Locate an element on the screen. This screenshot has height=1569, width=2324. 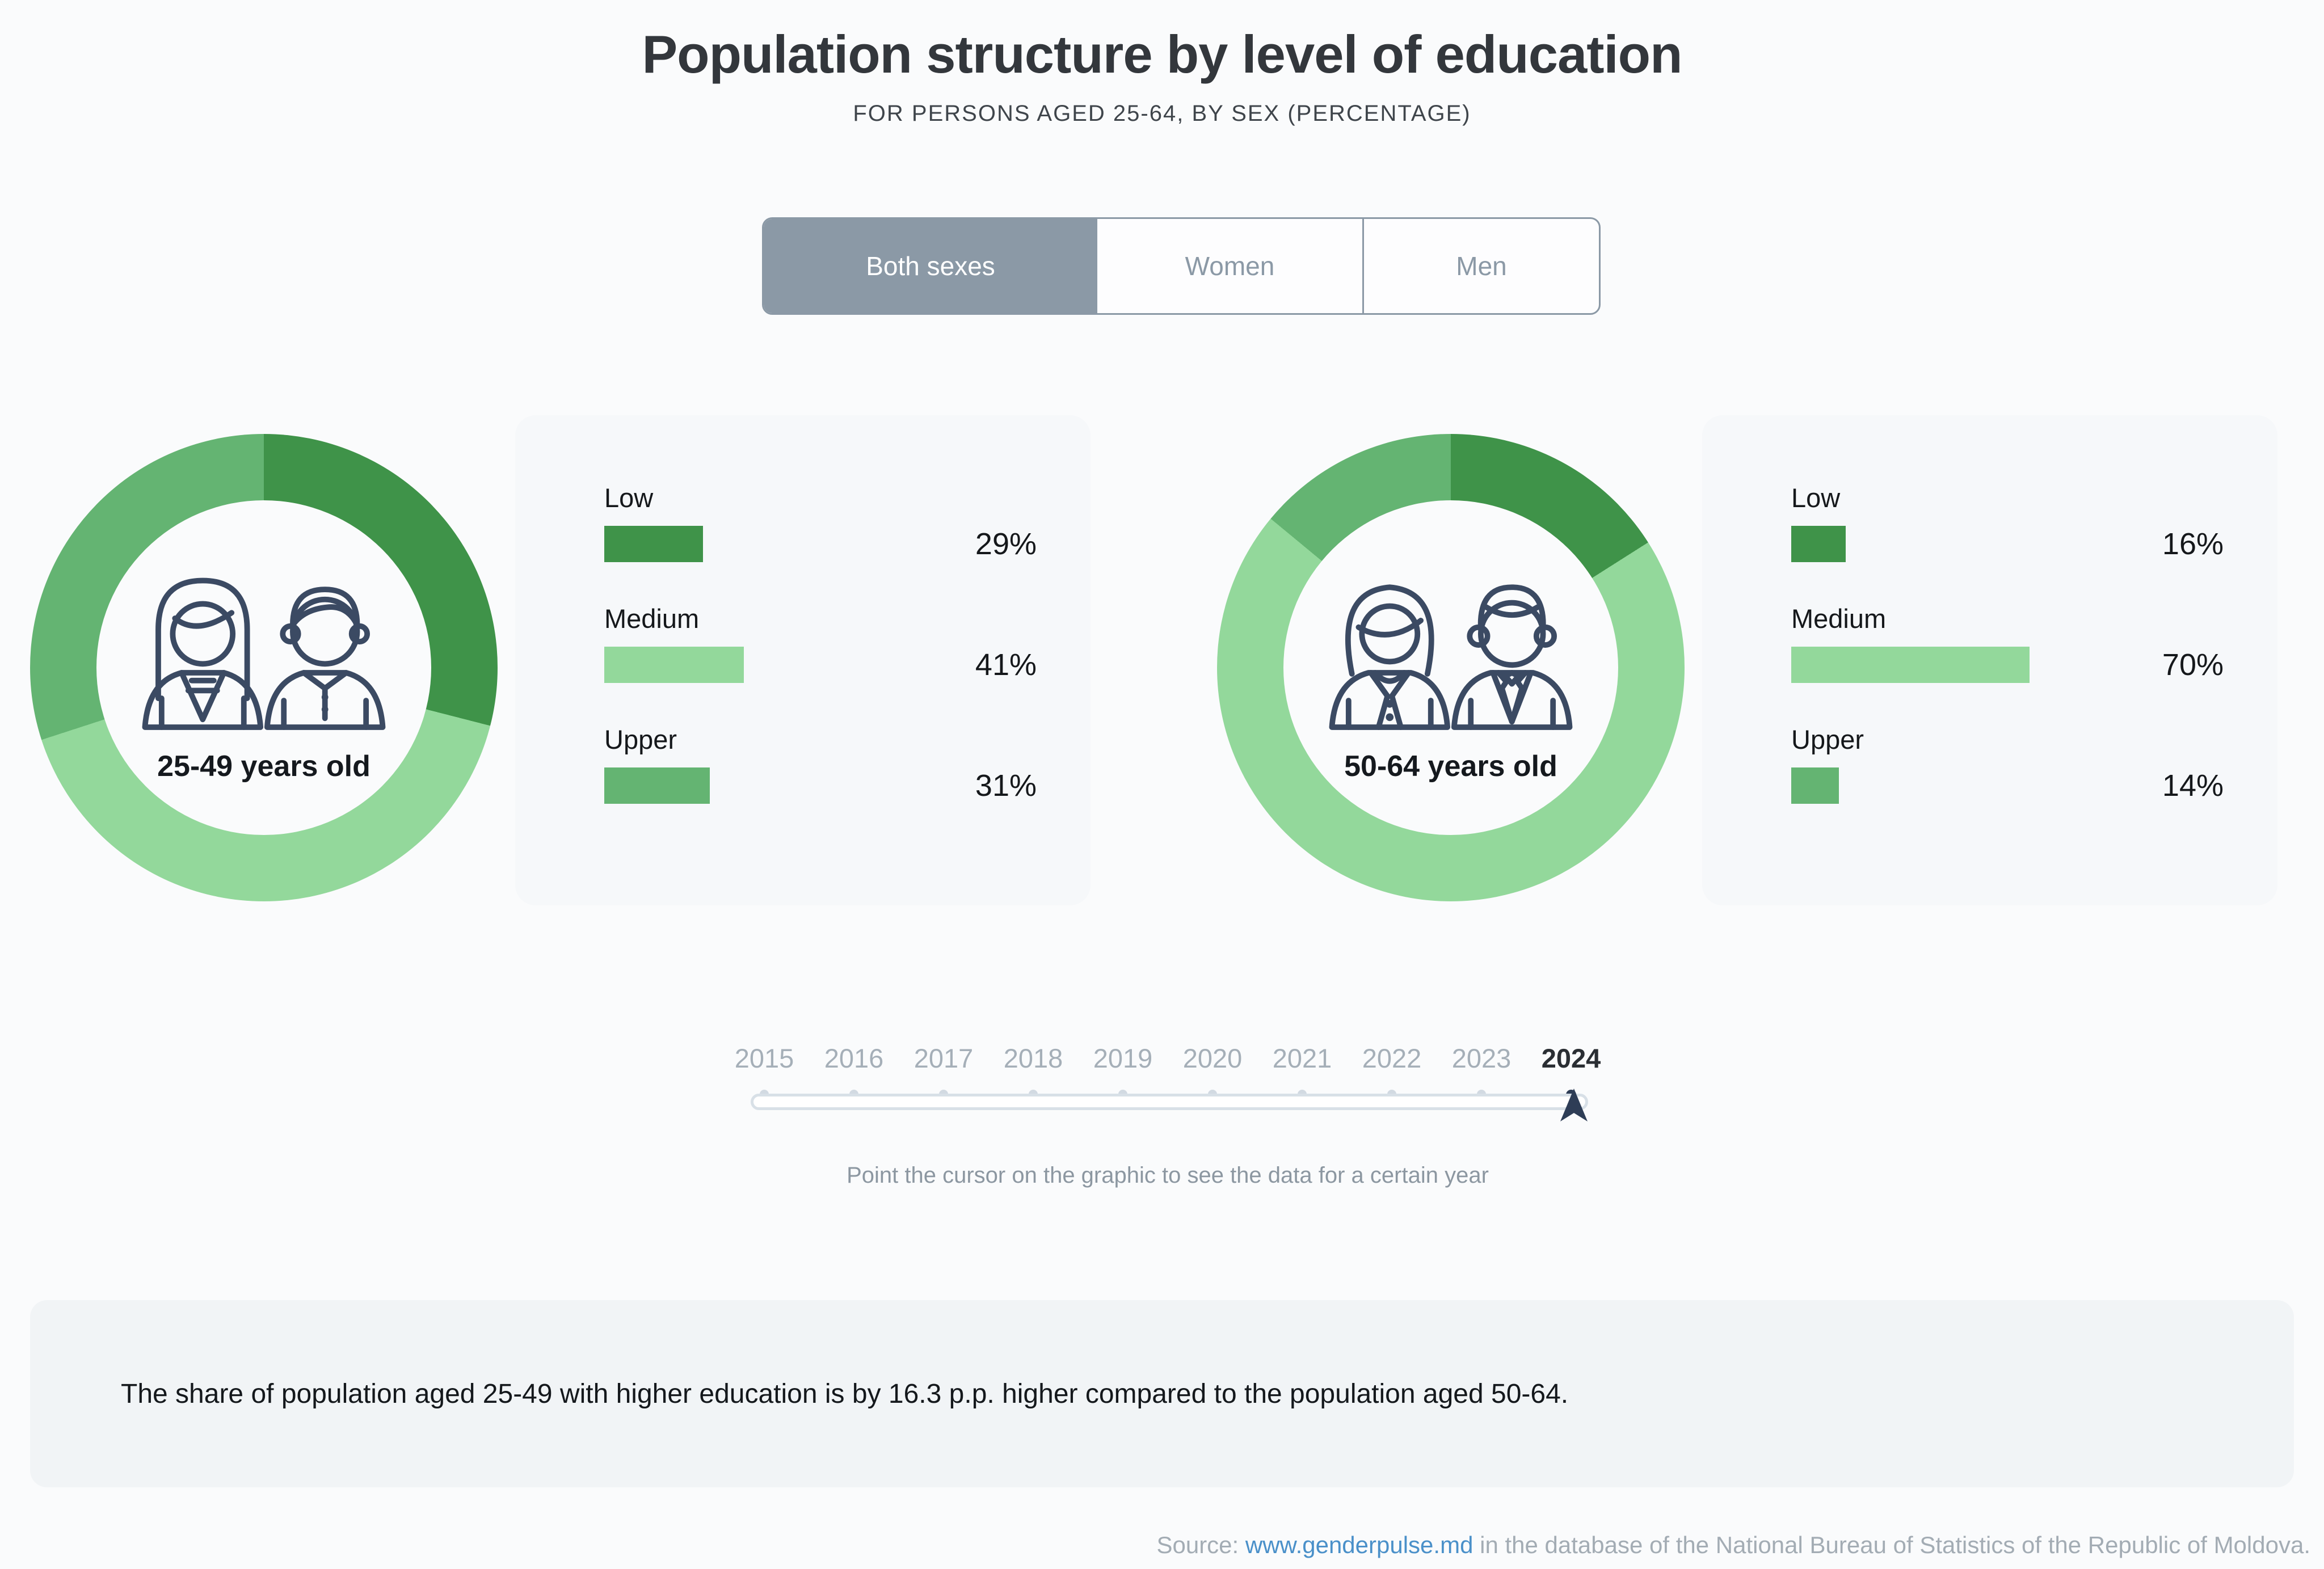
education-bars-25-49: Low 29% Medium 41% Upper 31% is located at coordinates (803, 660).